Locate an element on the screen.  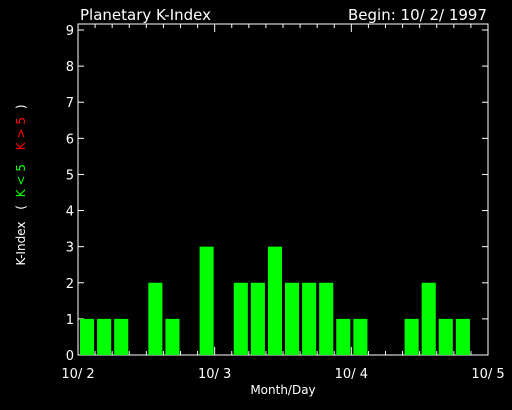
y-tick-label: 4 is located at coordinates (70, 212).